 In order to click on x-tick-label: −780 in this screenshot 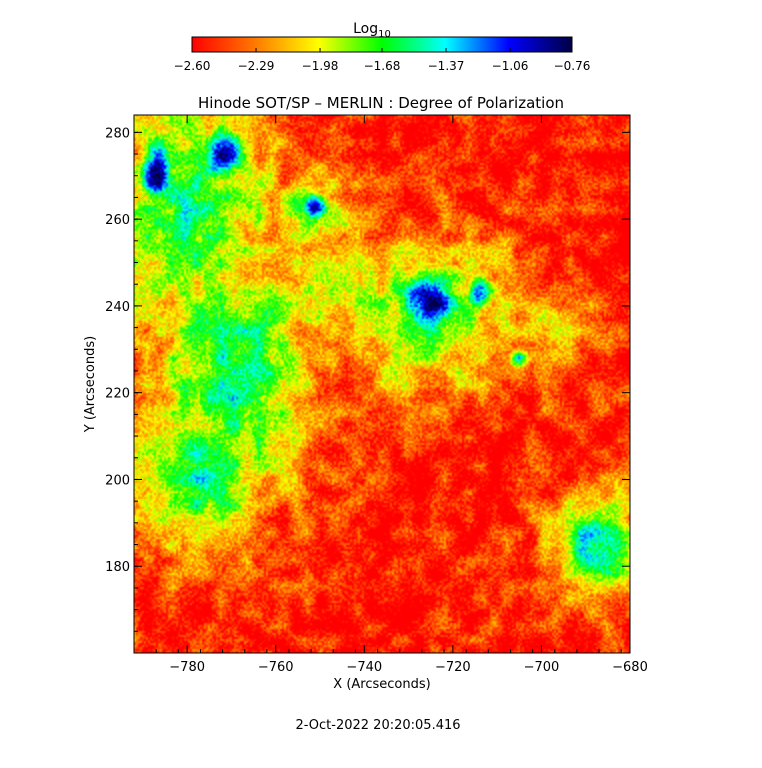, I will do `click(187, 667)`.